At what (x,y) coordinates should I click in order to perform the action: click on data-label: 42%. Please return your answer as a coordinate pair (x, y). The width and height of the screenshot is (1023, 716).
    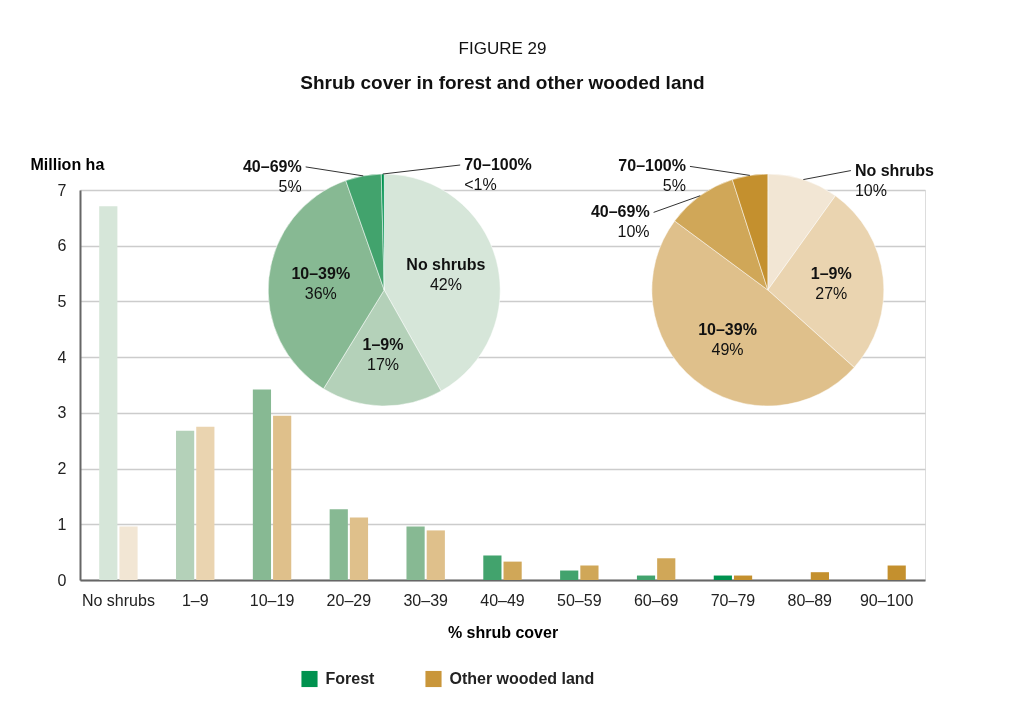
    Looking at the image, I should click on (445, 284).